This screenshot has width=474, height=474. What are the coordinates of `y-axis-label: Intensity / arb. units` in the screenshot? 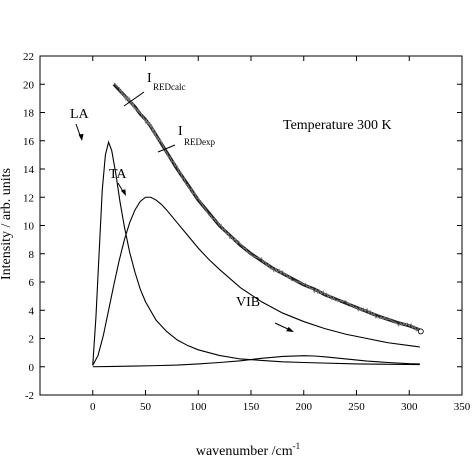 It's located at (7, 224).